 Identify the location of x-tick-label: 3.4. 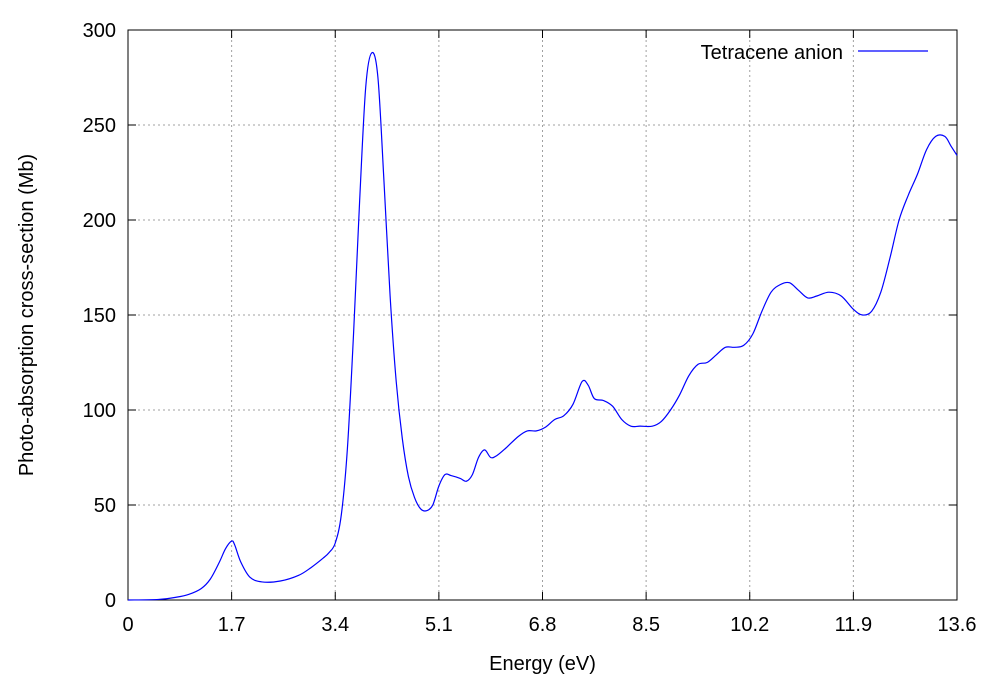
(335, 625).